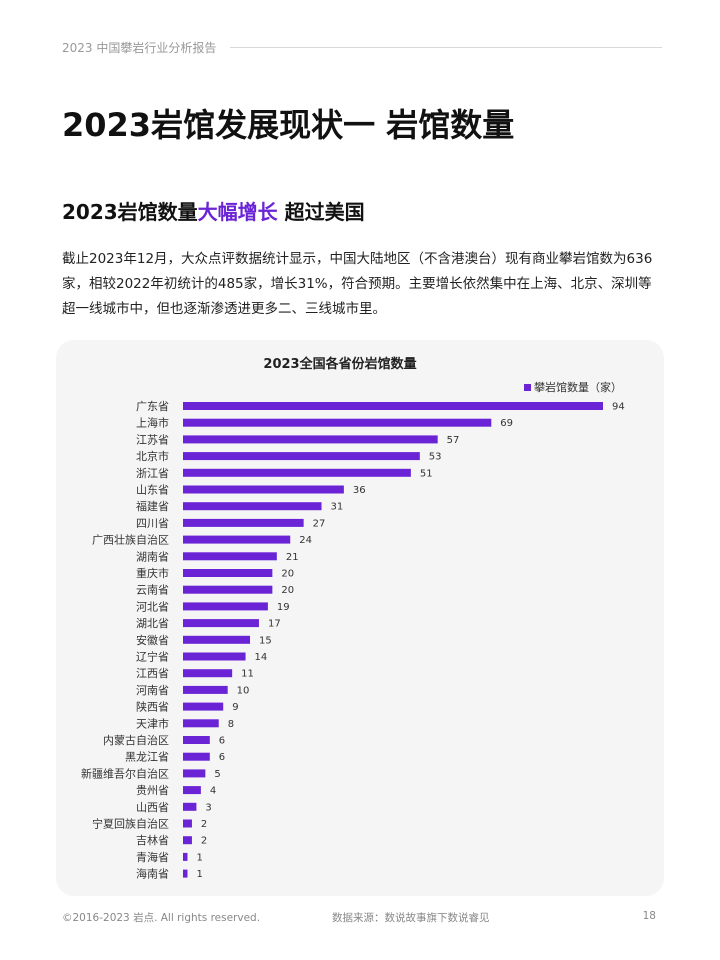  Describe the element at coordinates (152, 690) in the screenshot. I see `category-label: 河南省` at that location.